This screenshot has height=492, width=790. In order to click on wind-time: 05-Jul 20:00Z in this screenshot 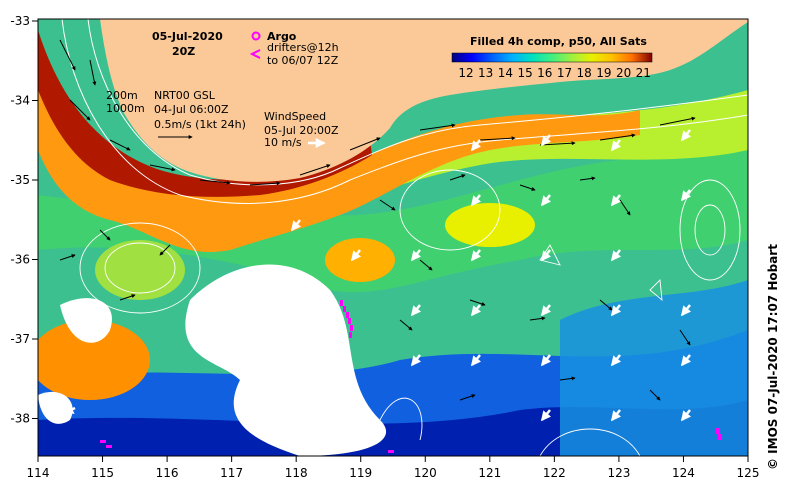, I will do `click(301, 130)`.